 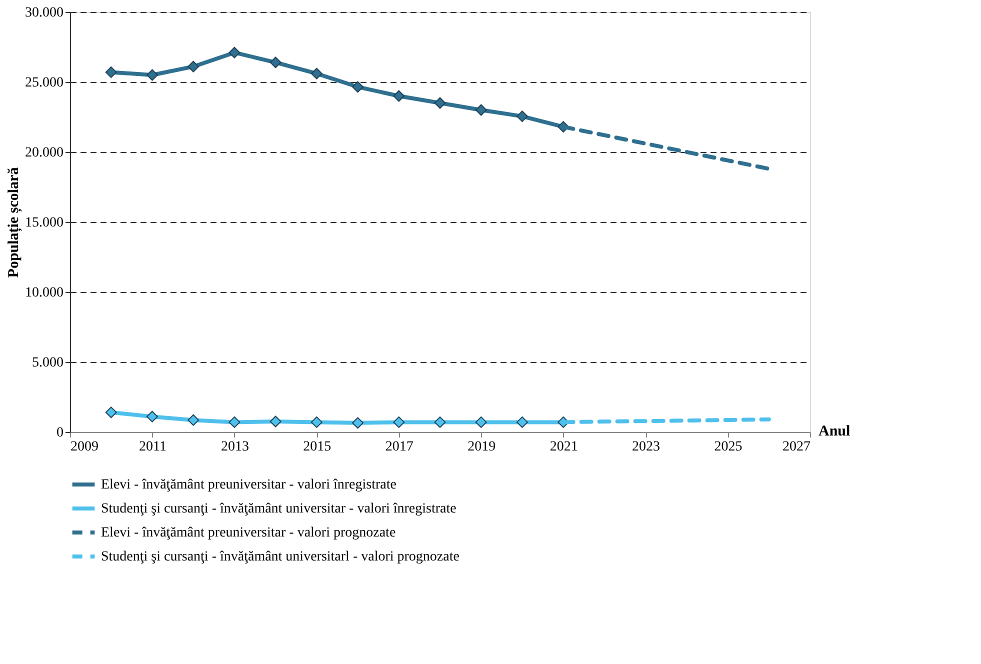 What do you see at coordinates (280, 557) in the screenshot?
I see `legend-label: Studenţi şi cursanţi - învăţământ universitarl - valori prognozate` at bounding box center [280, 557].